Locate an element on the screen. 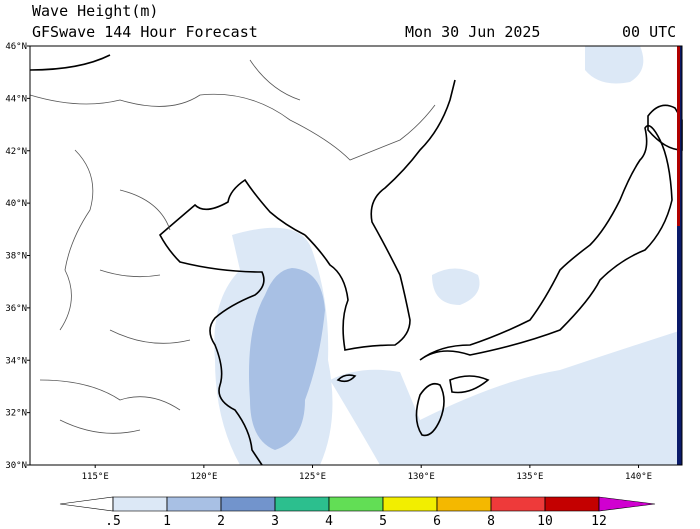 The image size is (700, 529). colorbar-label: 6 is located at coordinates (437, 519).